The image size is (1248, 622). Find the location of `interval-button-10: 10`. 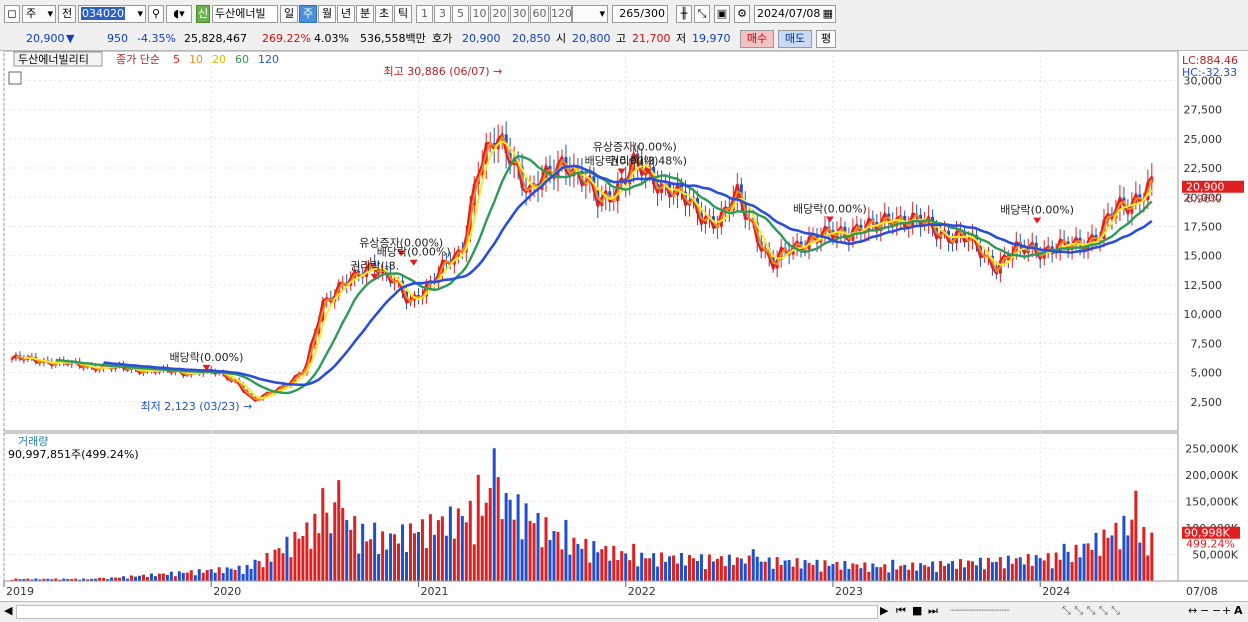

interval-button-10: 10 is located at coordinates (479, 14).